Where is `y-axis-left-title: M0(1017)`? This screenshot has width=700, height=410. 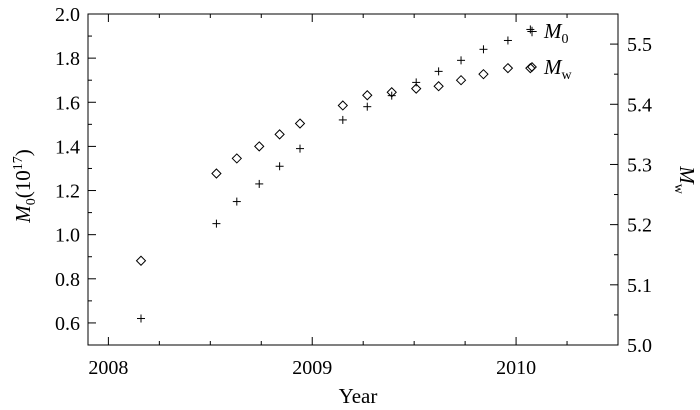
y-axis-left-title: M0(1017) is located at coordinates (25, 186).